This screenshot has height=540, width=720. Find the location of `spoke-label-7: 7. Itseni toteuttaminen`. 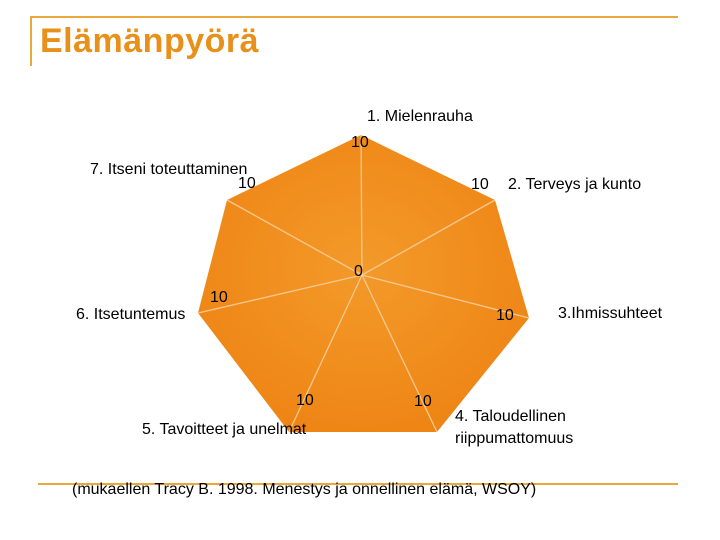

spoke-label-7: 7. Itseni toteuttaminen is located at coordinates (169, 169).